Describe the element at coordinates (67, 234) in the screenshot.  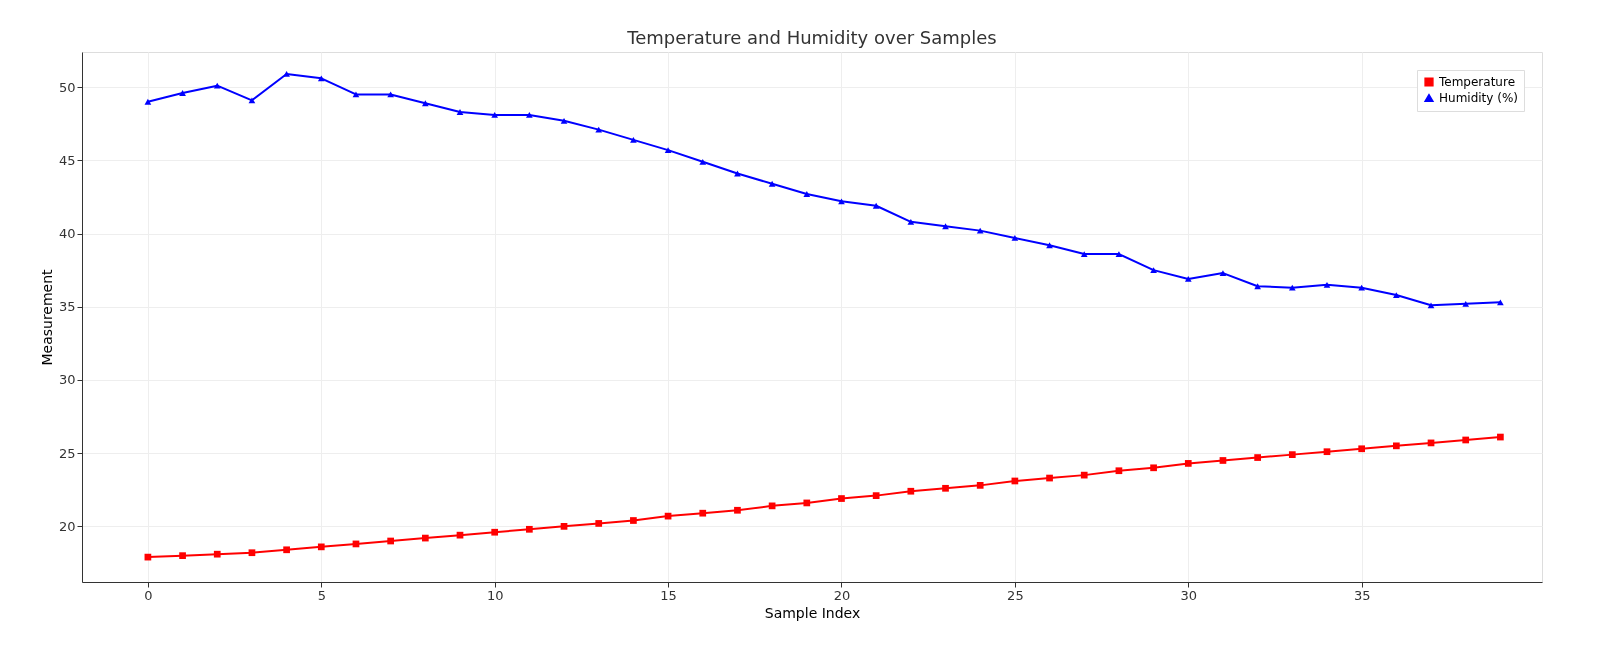
I see `y-tick-label: 40` at that location.